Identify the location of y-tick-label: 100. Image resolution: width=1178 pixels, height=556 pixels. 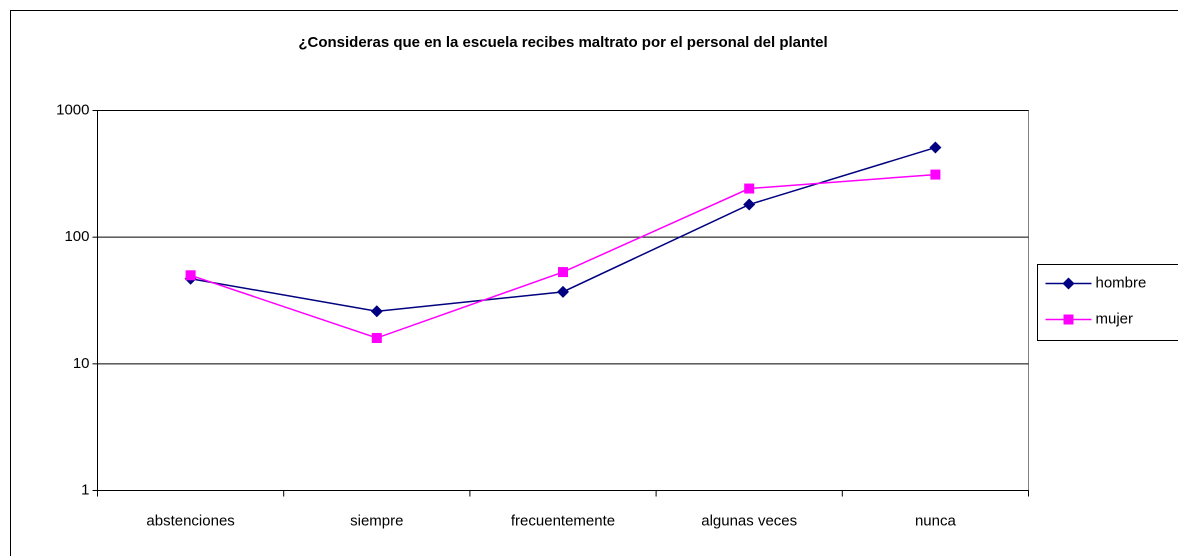
(76, 236).